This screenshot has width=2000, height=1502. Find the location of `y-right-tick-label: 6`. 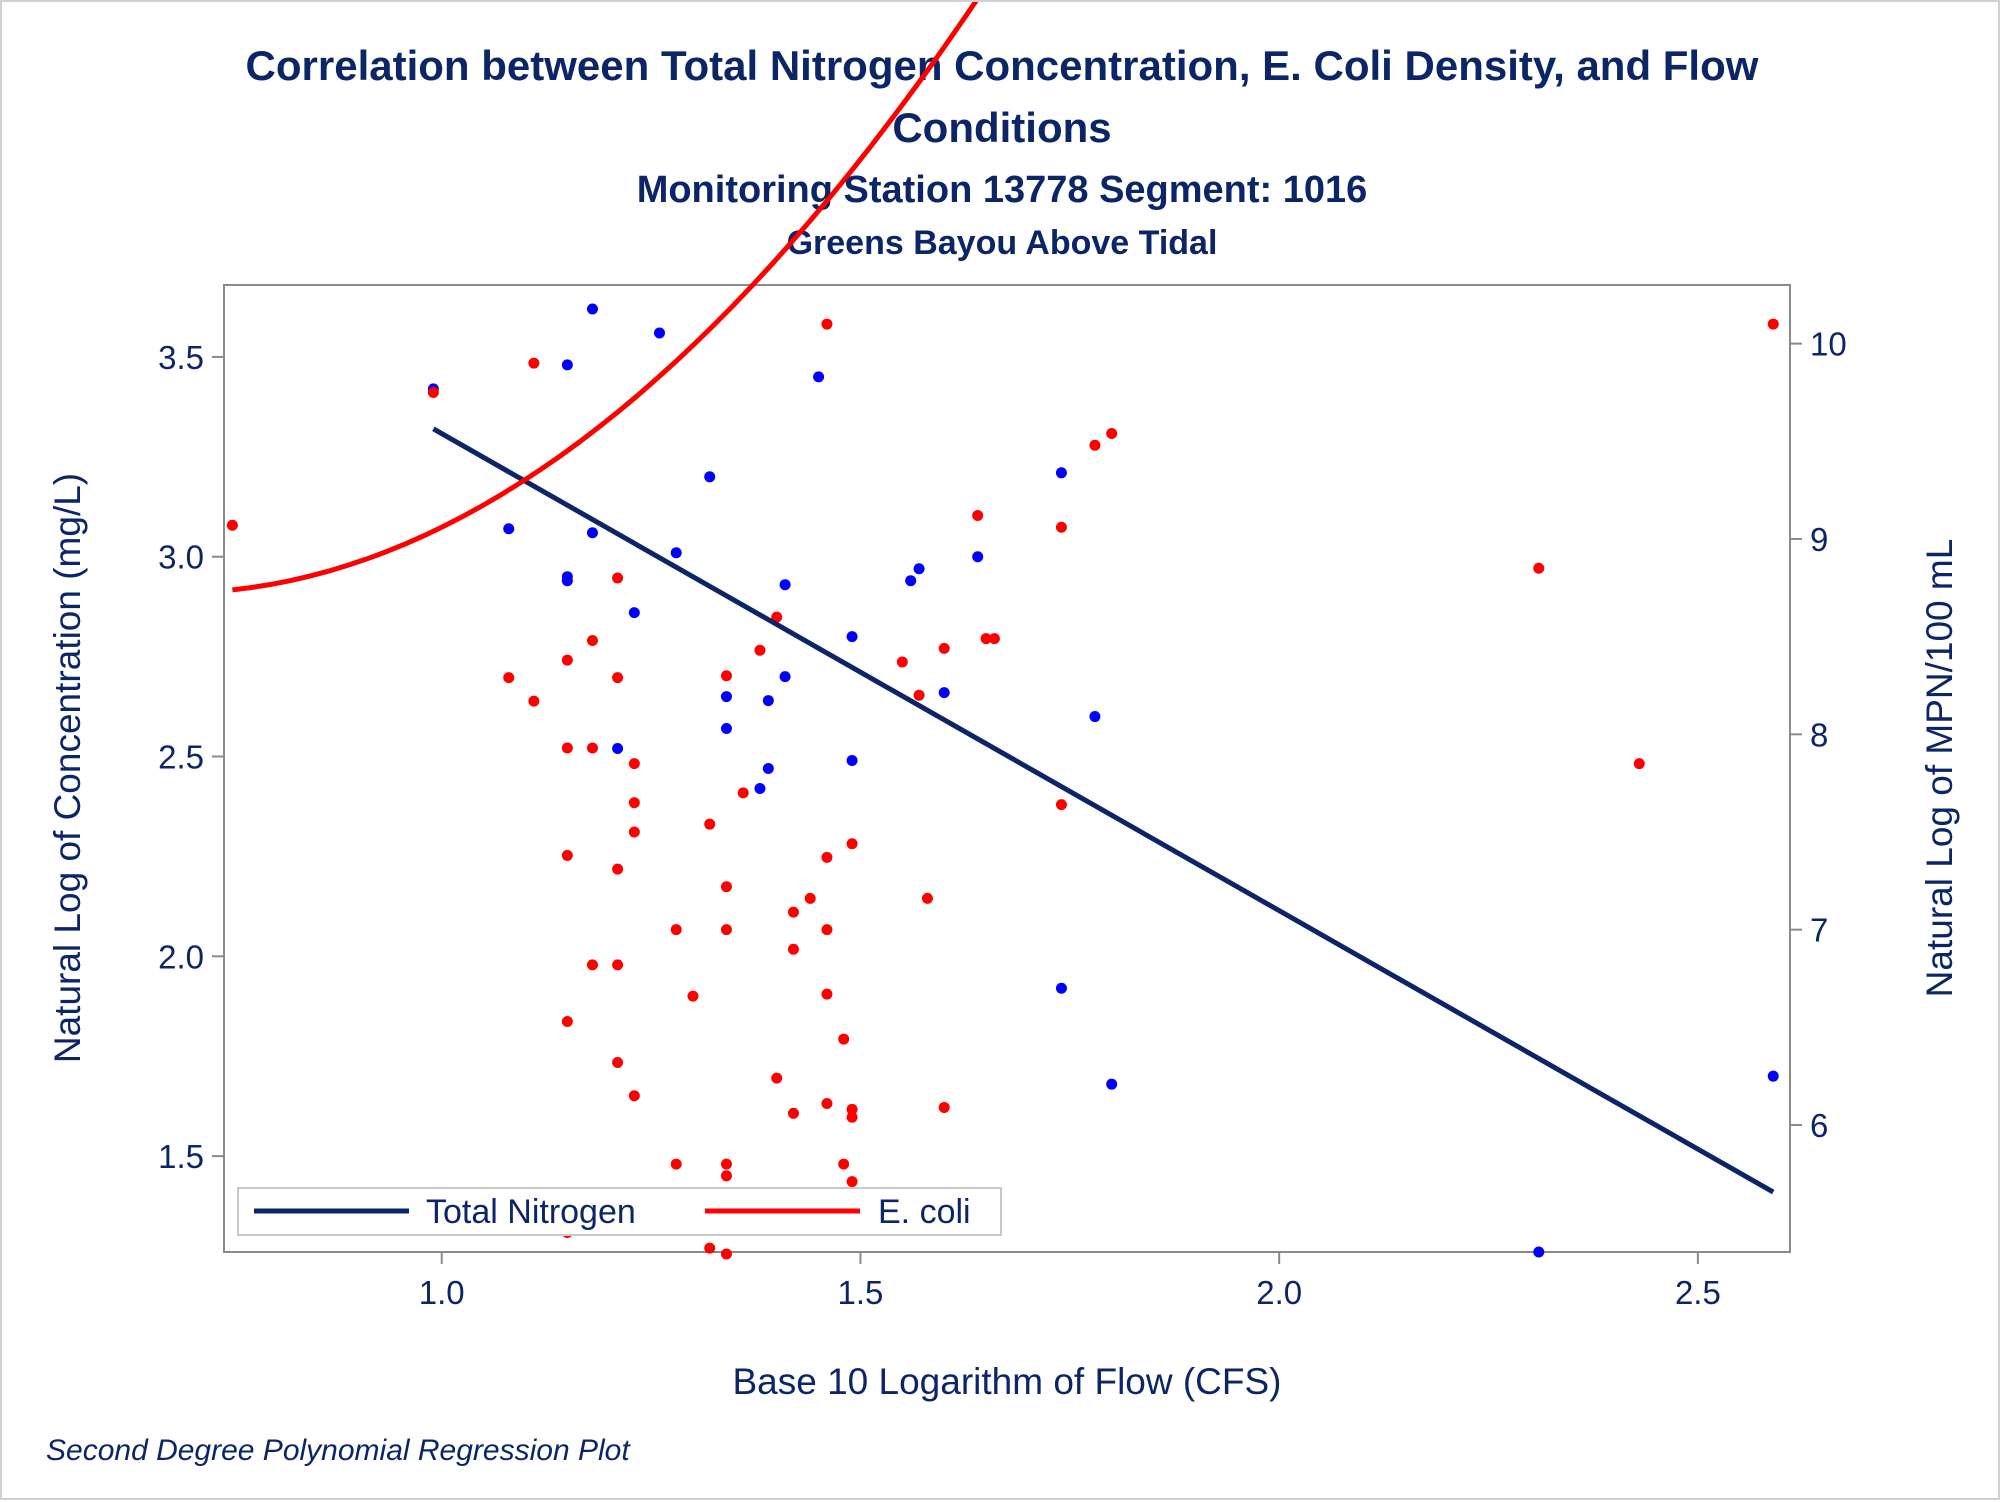

y-right-tick-label: 6 is located at coordinates (1819, 1125).